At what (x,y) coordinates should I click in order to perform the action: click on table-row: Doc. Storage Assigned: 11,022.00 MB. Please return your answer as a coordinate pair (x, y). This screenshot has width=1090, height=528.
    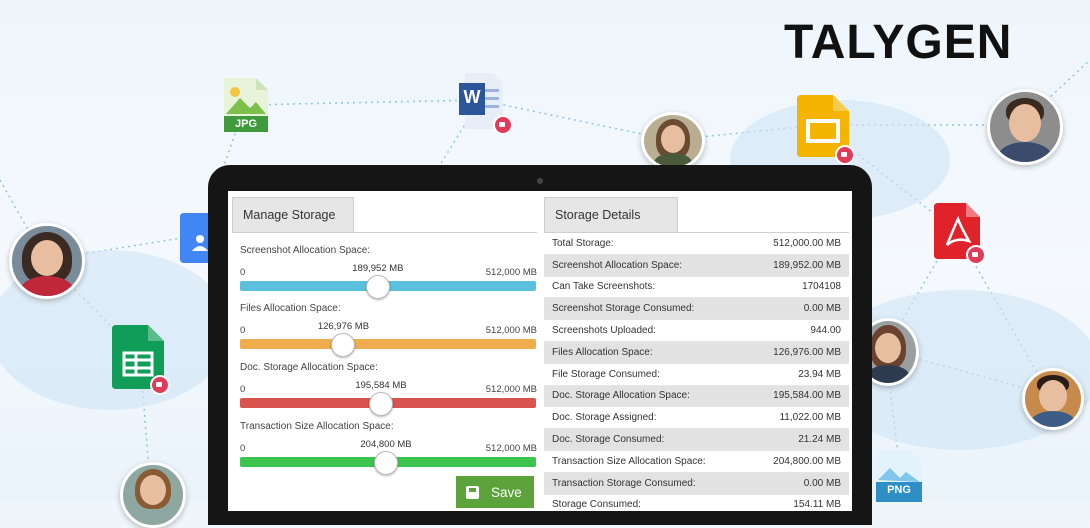
    Looking at the image, I should click on (696, 418).